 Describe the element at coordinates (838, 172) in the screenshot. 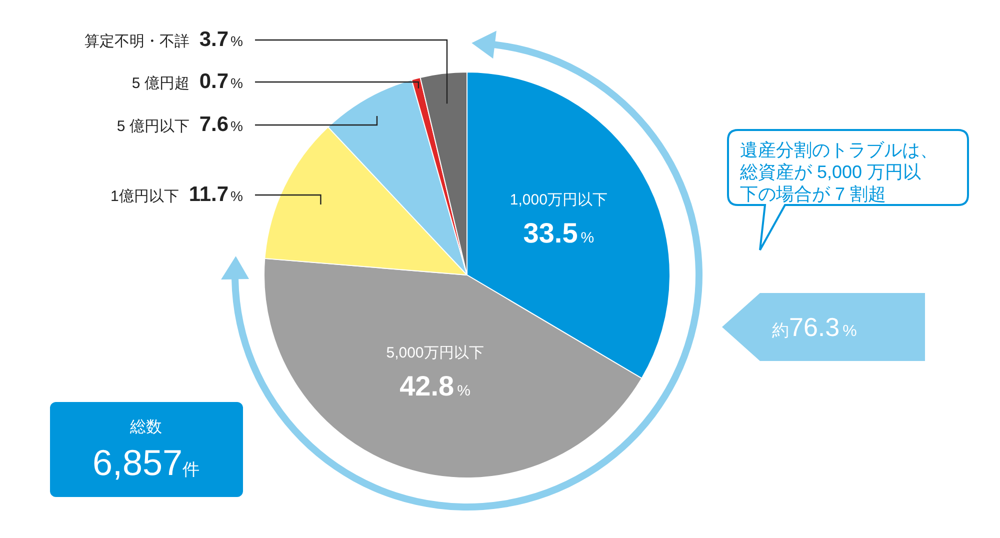

I see `text: 遺産分割のトラブルは、総資産が 5,000 万円以下の場合が 7 割超` at that location.